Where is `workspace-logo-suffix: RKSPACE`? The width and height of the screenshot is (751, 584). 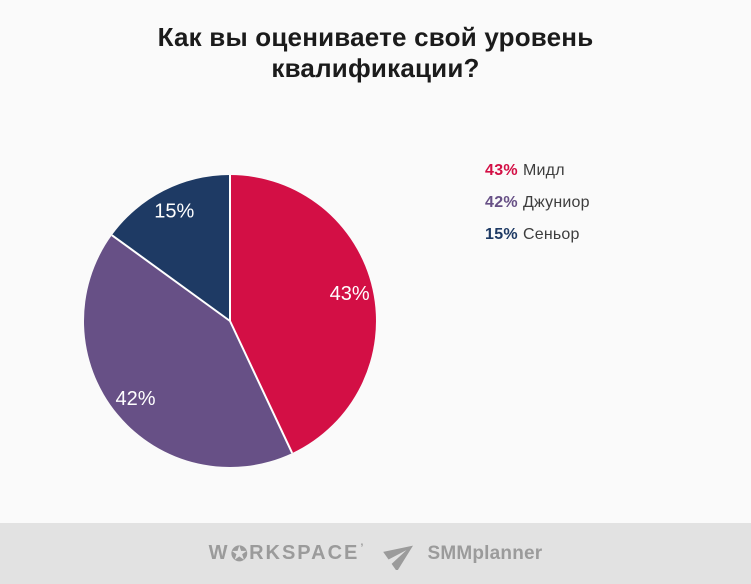 workspace-logo-suffix: RKSPACE is located at coordinates (304, 553).